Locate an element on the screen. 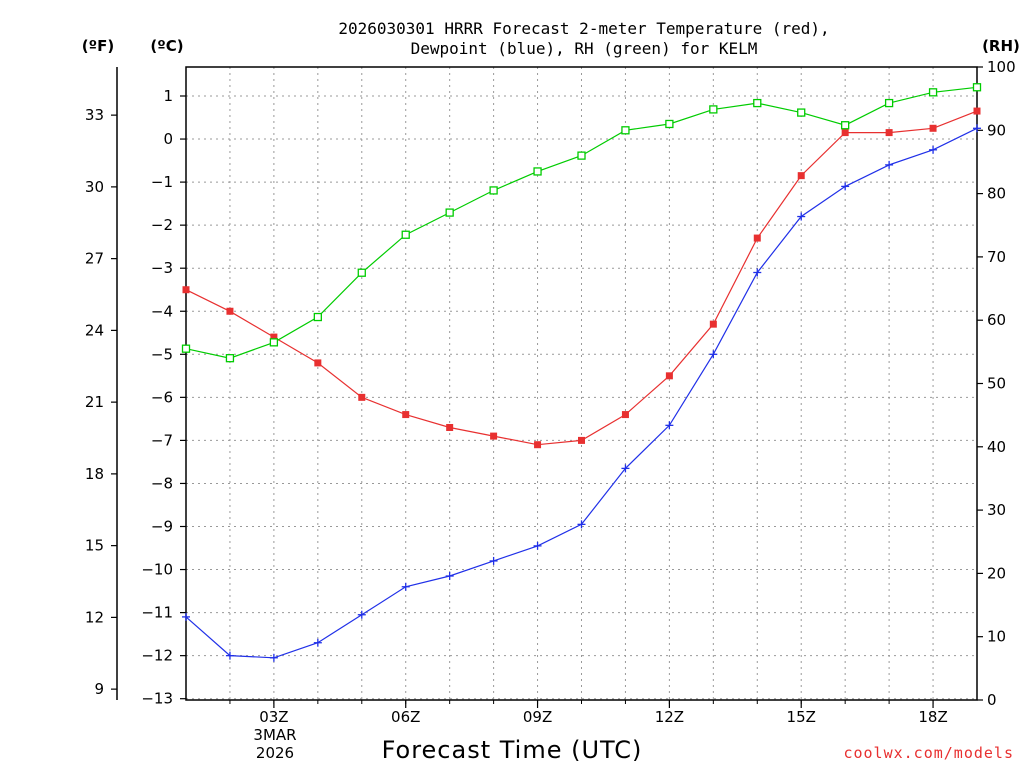 This screenshot has height=768, width=1024. rh-tick-label: 90 is located at coordinates (996, 130).